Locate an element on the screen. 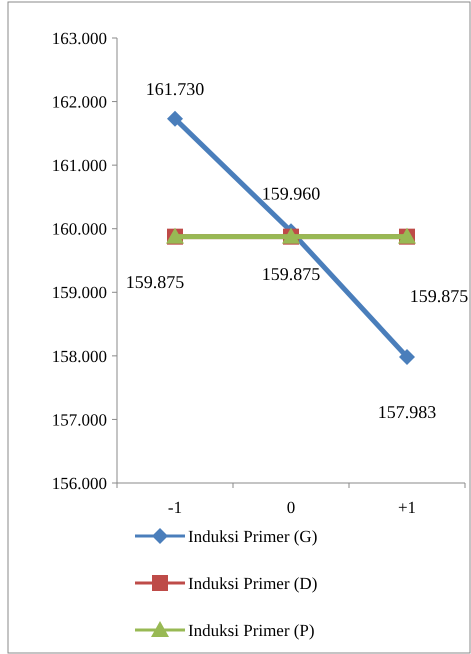  y-tick-label: 162.000 is located at coordinates (79, 102).